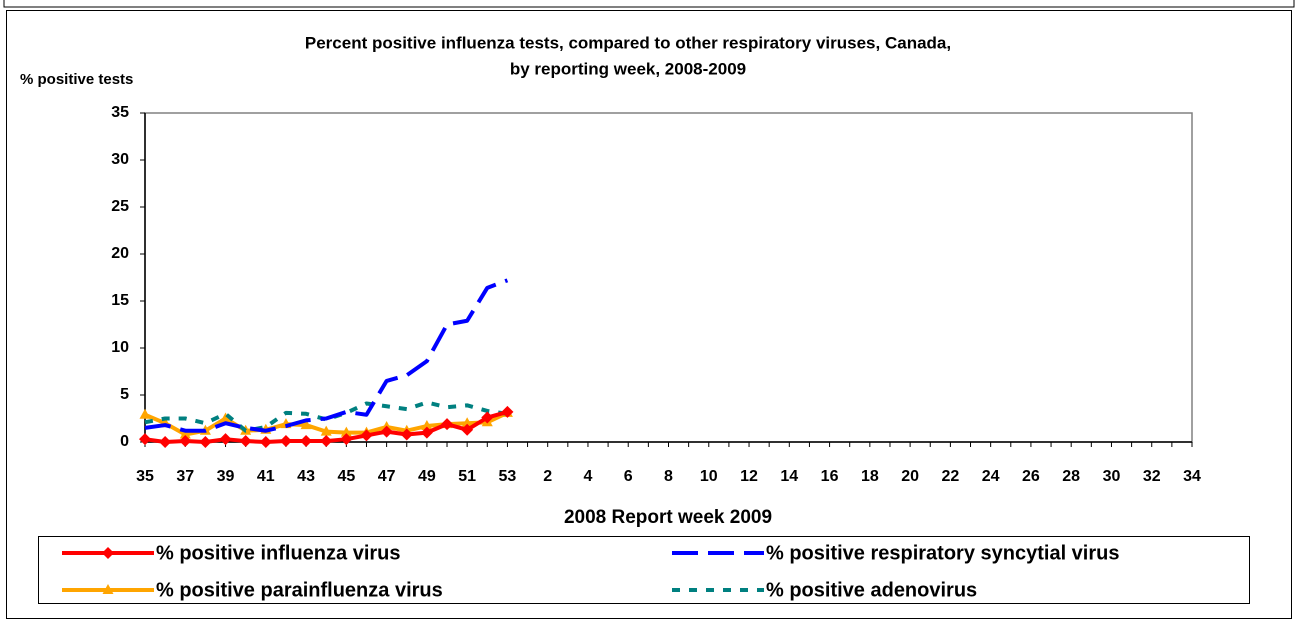 The height and width of the screenshot is (631, 1298). What do you see at coordinates (120, 300) in the screenshot?
I see `y-tick-label: 15` at bounding box center [120, 300].